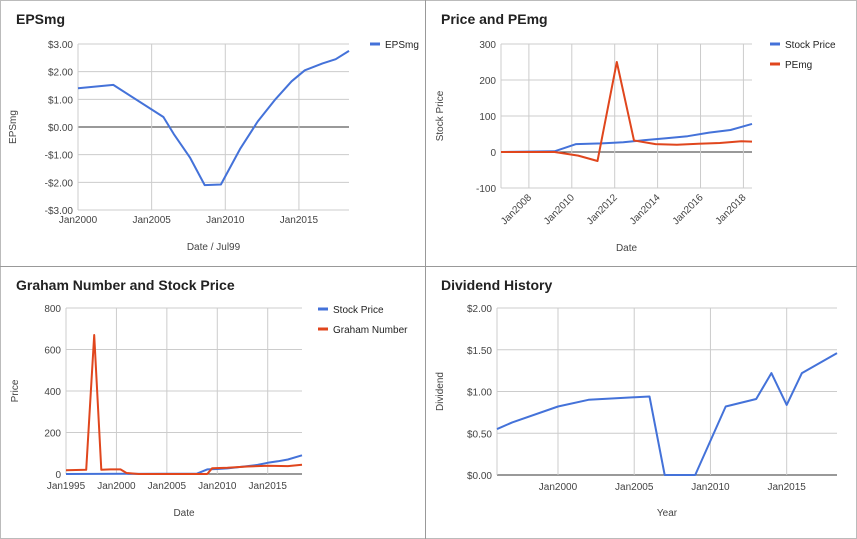  What do you see at coordinates (798, 65) in the screenshot?
I see `legend-label: PEmg` at bounding box center [798, 65].